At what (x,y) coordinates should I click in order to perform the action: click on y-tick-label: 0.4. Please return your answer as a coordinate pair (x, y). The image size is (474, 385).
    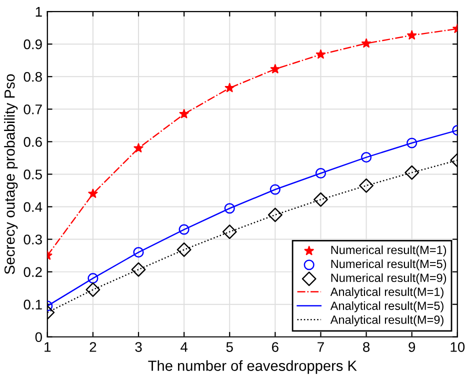
    Looking at the image, I should click on (33, 207).